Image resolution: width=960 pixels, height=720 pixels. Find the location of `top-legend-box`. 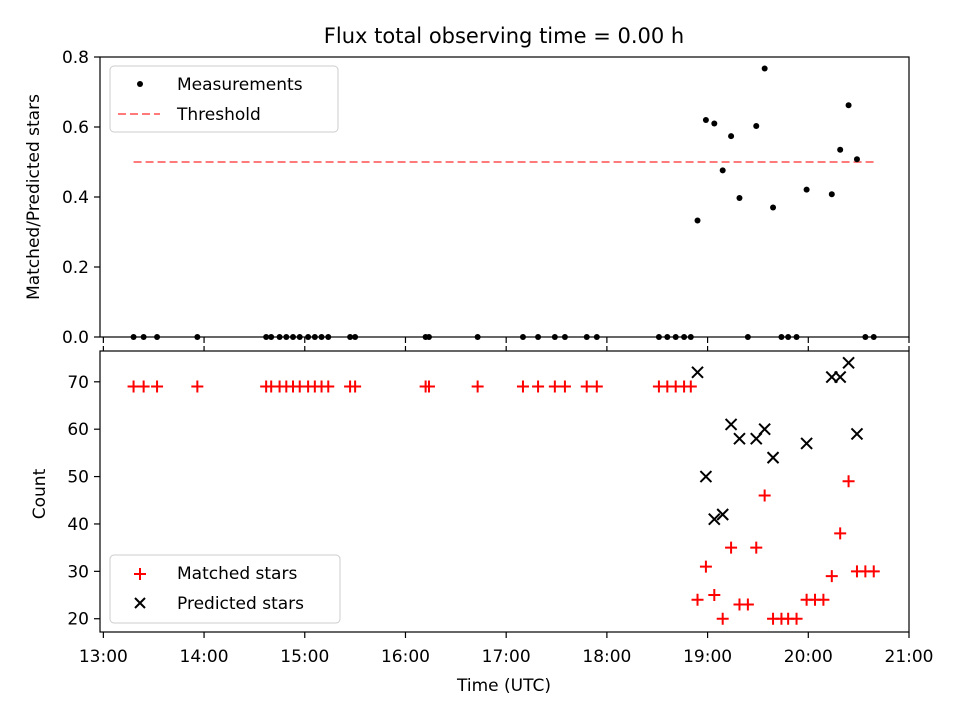

top-legend-box is located at coordinates (224, 99).